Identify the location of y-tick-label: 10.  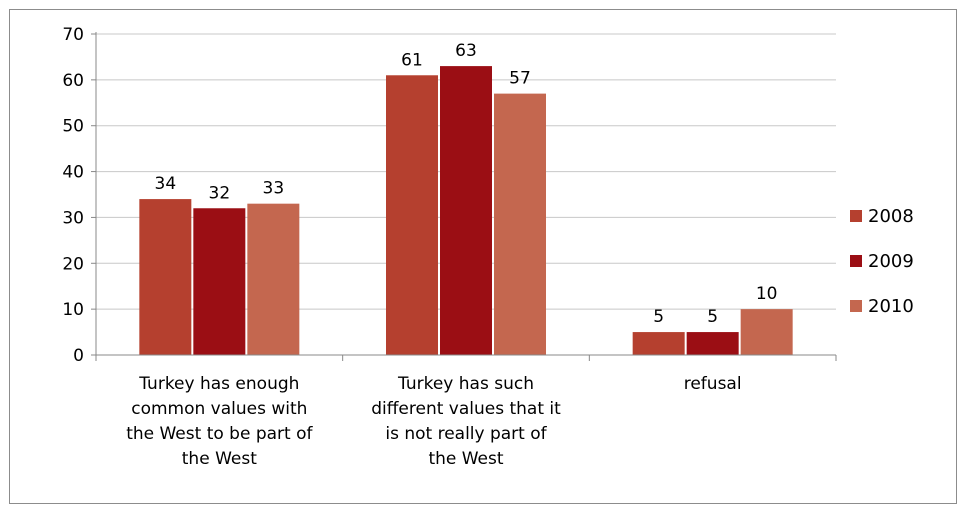
(73, 310).